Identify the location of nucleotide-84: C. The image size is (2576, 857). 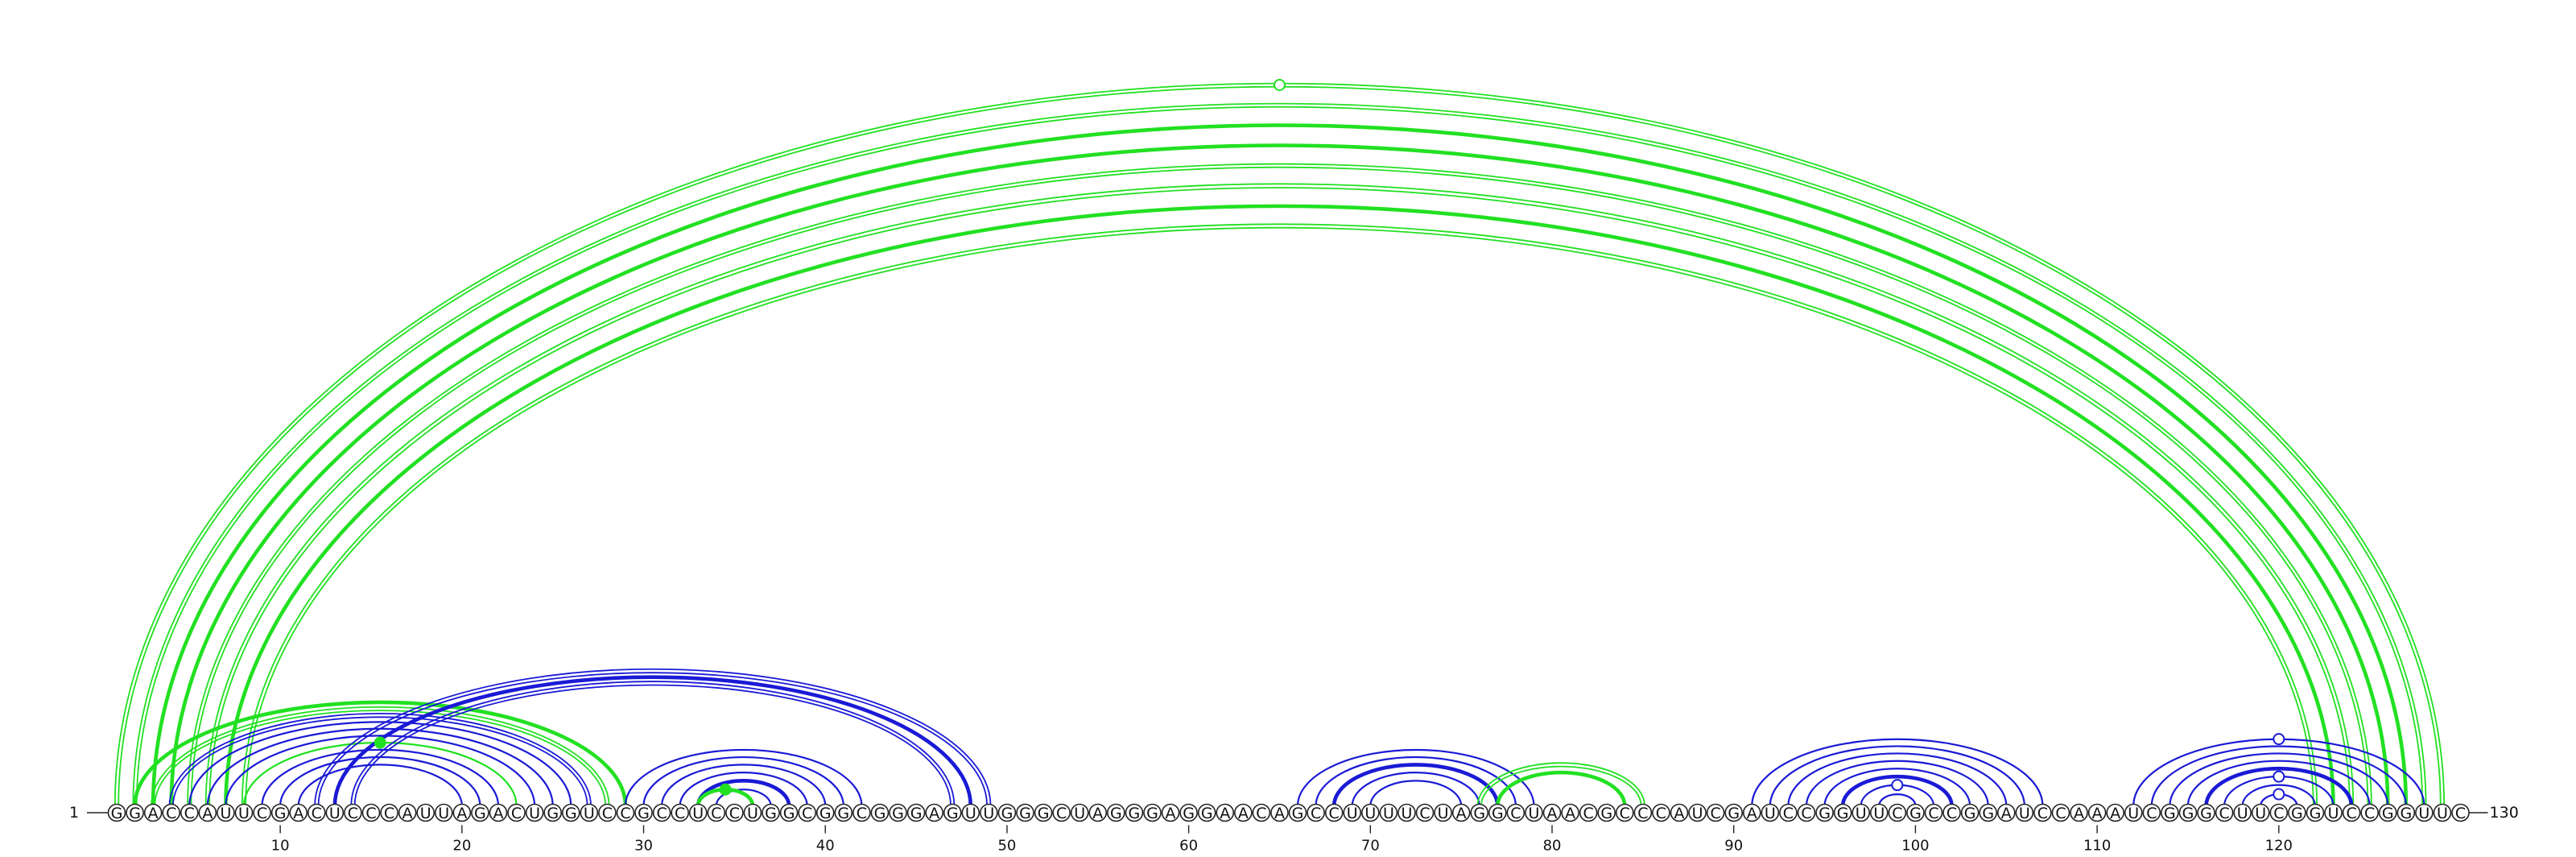
(1625, 812).